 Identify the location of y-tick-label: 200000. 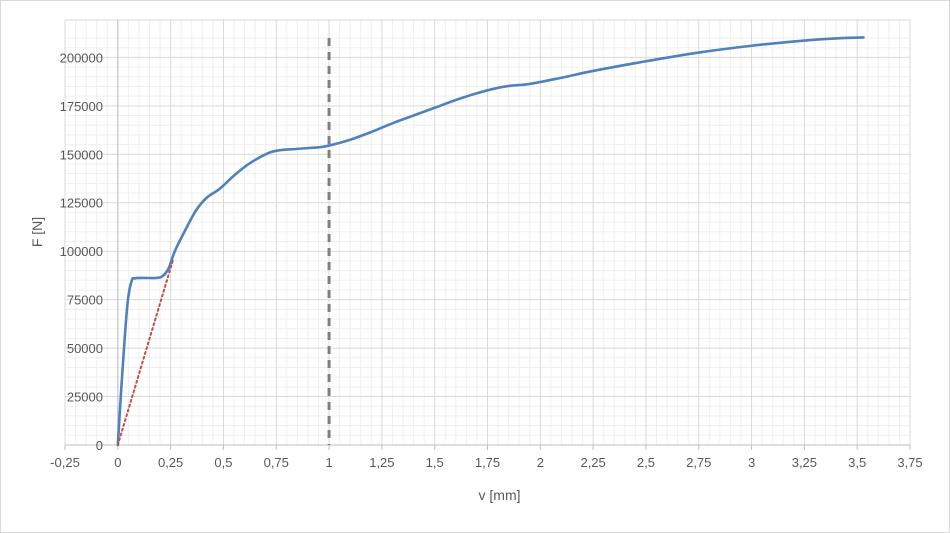
(81, 57).